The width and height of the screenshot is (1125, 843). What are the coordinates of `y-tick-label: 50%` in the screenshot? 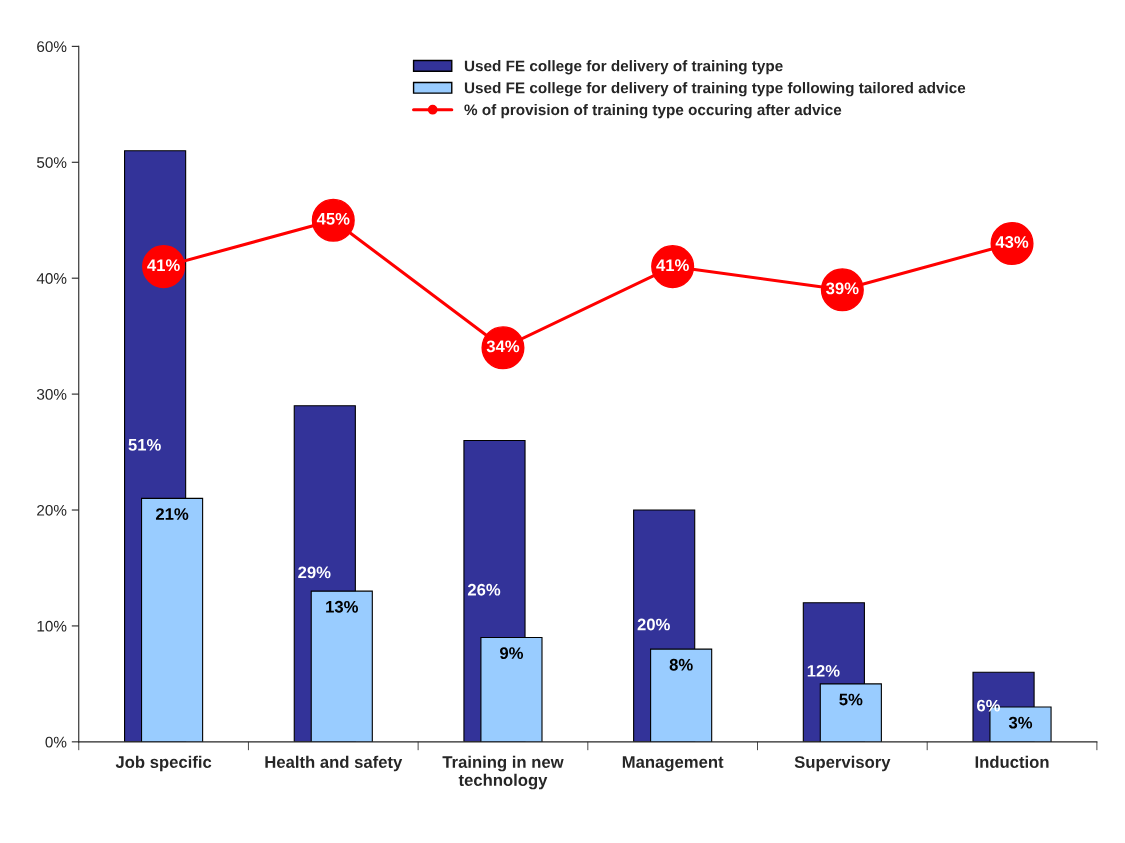 It's located at (51, 162).